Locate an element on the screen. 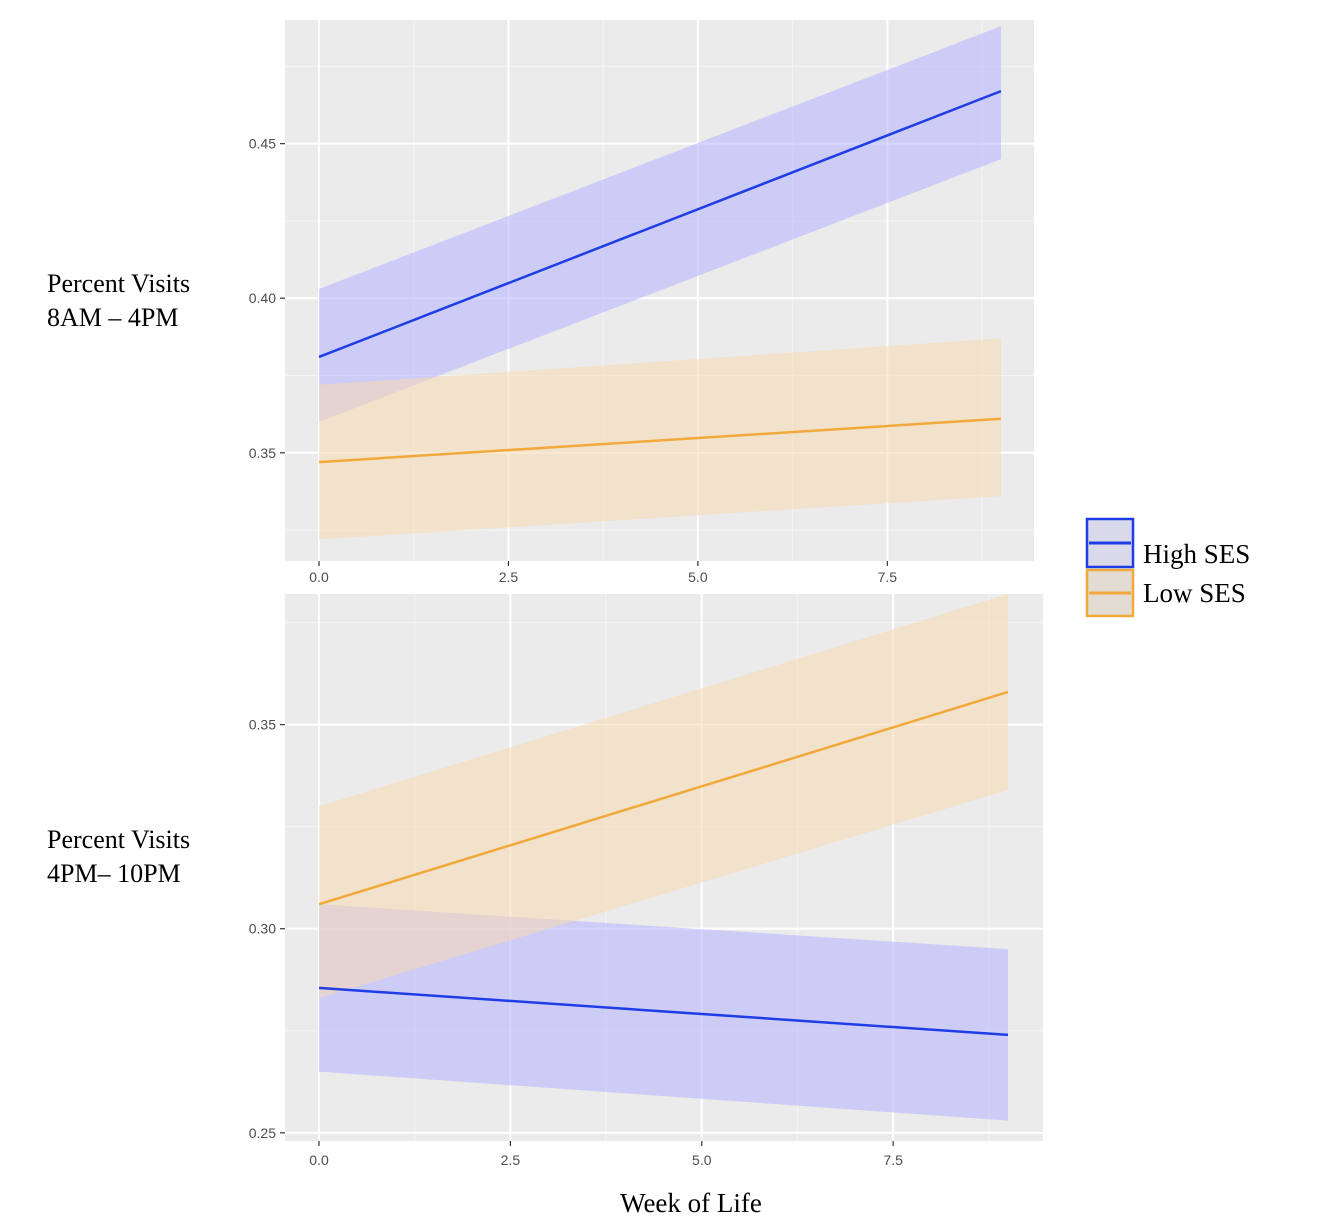  panel-bottom-y-axis: 0.25 0.30 0.35 is located at coordinates (267, 929).